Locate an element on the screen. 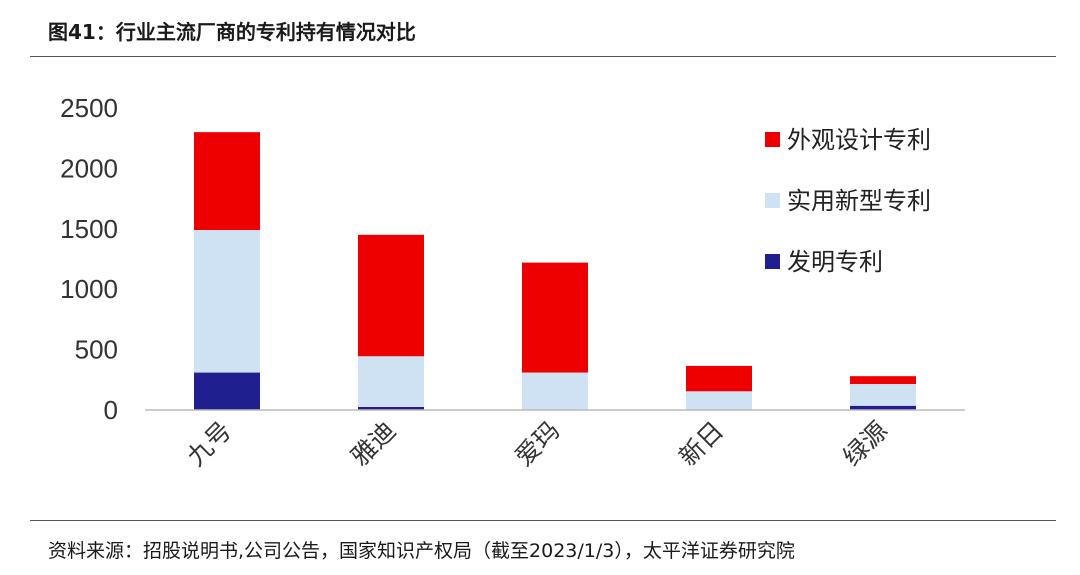 The height and width of the screenshot is (575, 1080). x-category-label: 绿源 is located at coordinates (865, 444).